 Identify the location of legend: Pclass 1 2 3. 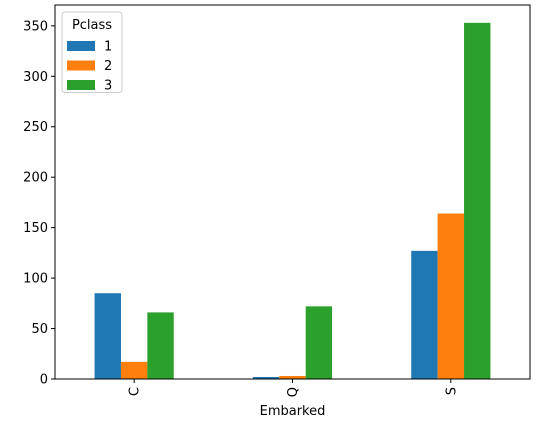
(92, 52).